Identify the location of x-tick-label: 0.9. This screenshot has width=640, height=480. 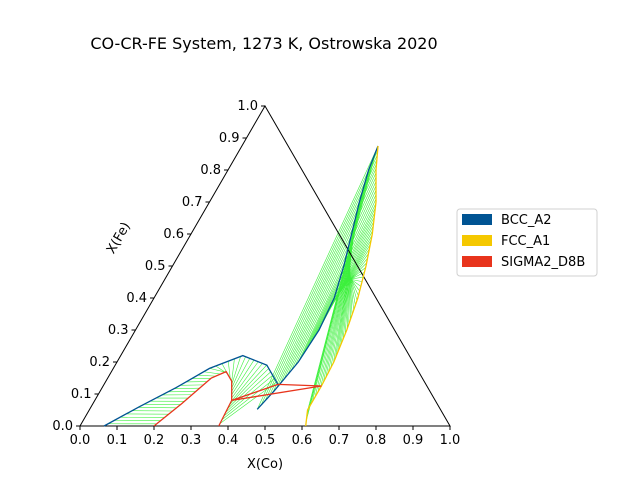
(413, 440).